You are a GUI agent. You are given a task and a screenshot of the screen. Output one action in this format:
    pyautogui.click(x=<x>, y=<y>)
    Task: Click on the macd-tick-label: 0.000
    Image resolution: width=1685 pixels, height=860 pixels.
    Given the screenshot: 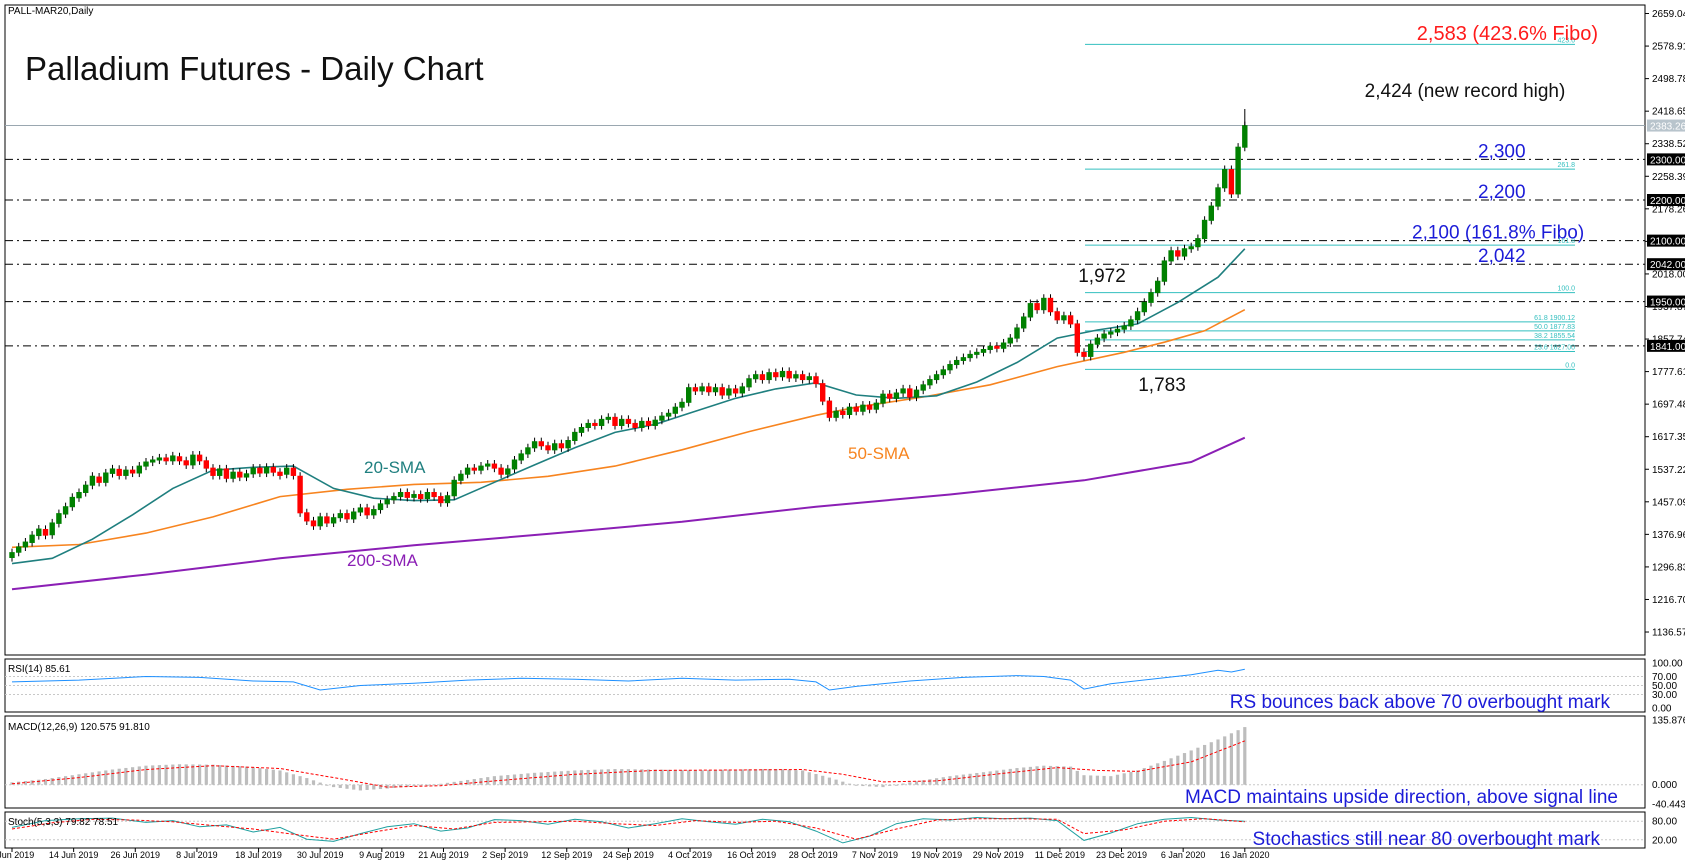 What is the action you would take?
    pyautogui.click(x=1664, y=785)
    